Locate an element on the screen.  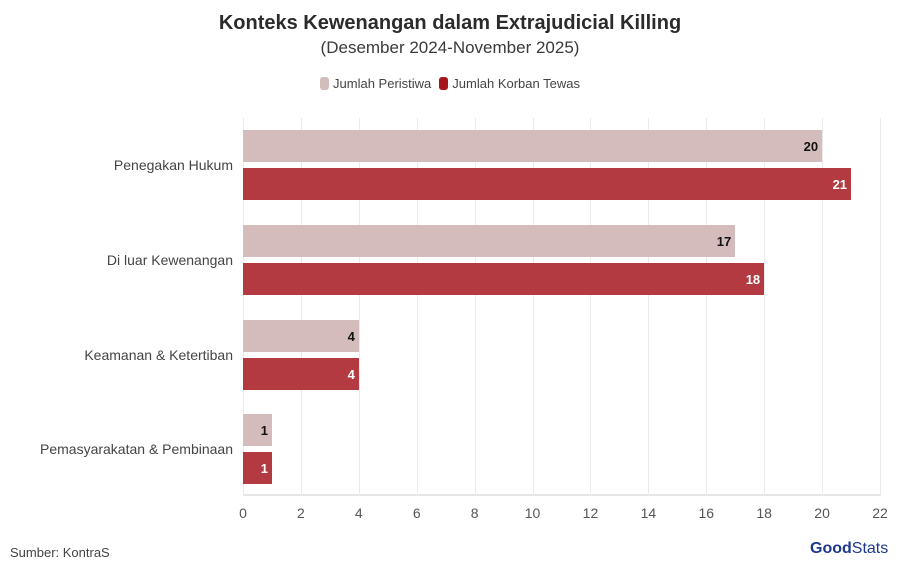
x-tick-label: 12 is located at coordinates (590, 513).